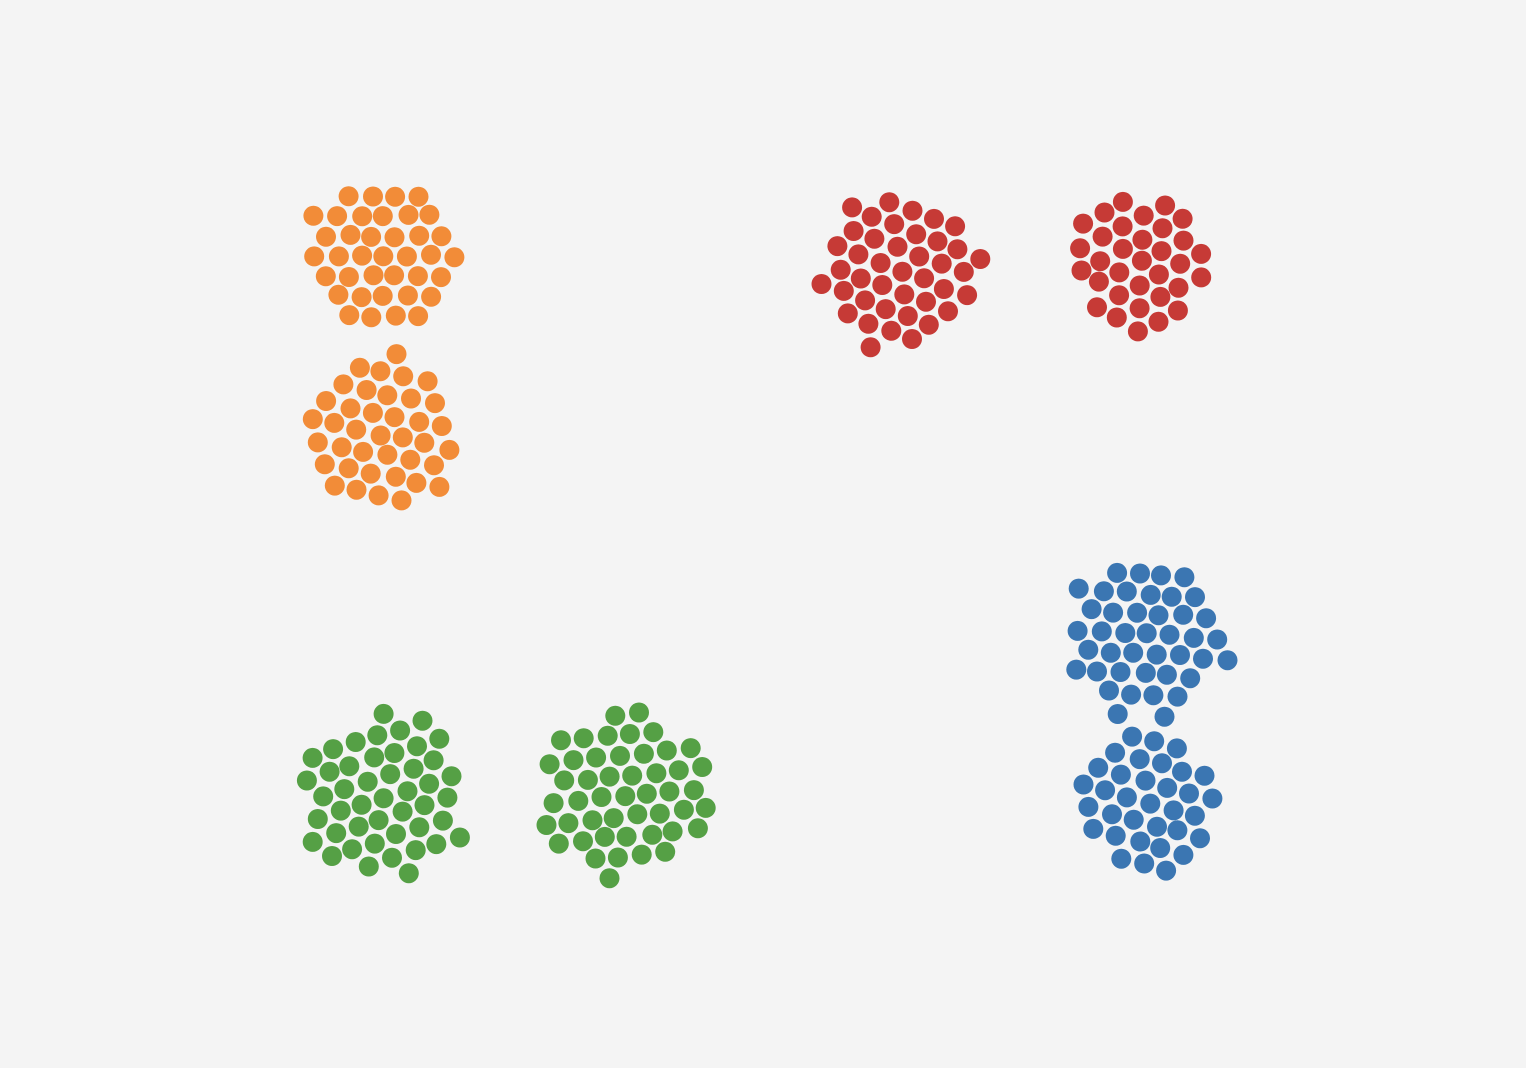 This screenshot has height=1068, width=1526. I want to click on blue-group, so click(1152, 721).